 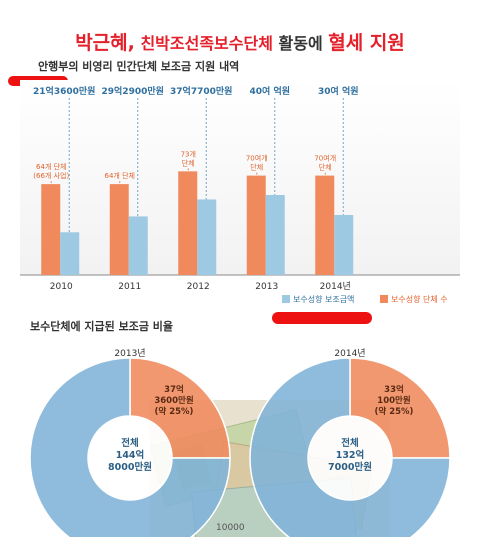 What do you see at coordinates (349, 353) in the screenshot?
I see `donut-year-label: 2014년` at bounding box center [349, 353].